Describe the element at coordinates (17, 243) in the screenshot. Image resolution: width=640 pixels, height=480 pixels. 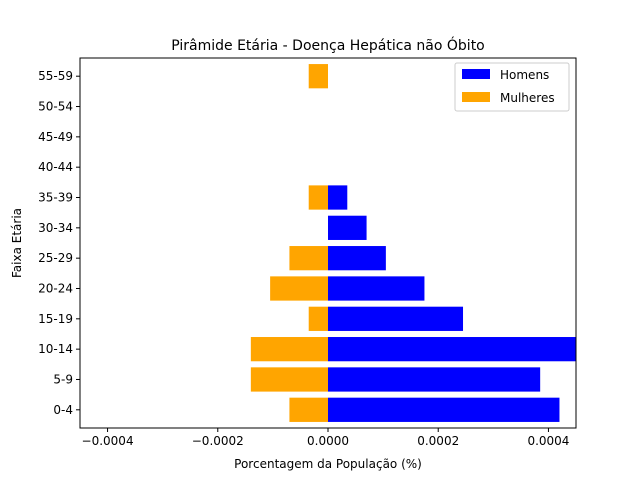
I see `y-axis-label: Faixa Etária` at that location.